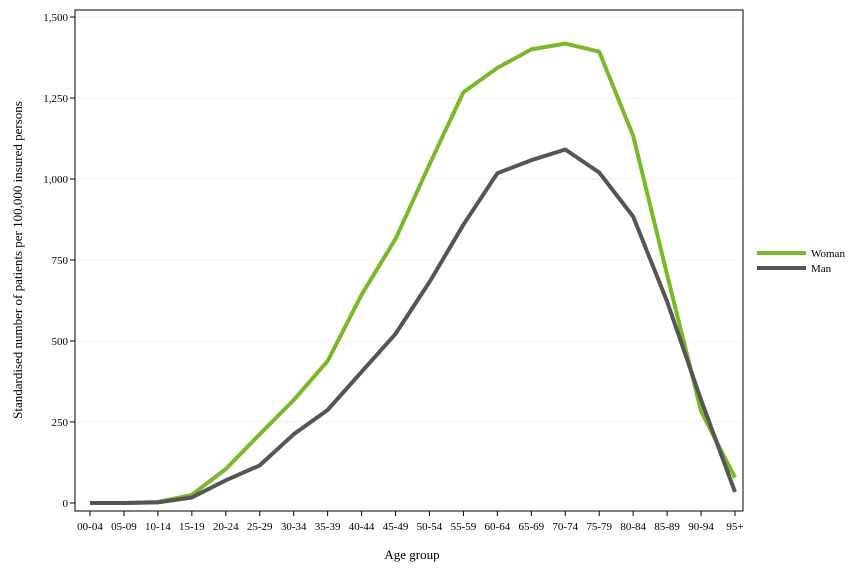 This screenshot has width=864, height=576. What do you see at coordinates (260, 527) in the screenshot?
I see `x-tick-label: 25-29` at bounding box center [260, 527].